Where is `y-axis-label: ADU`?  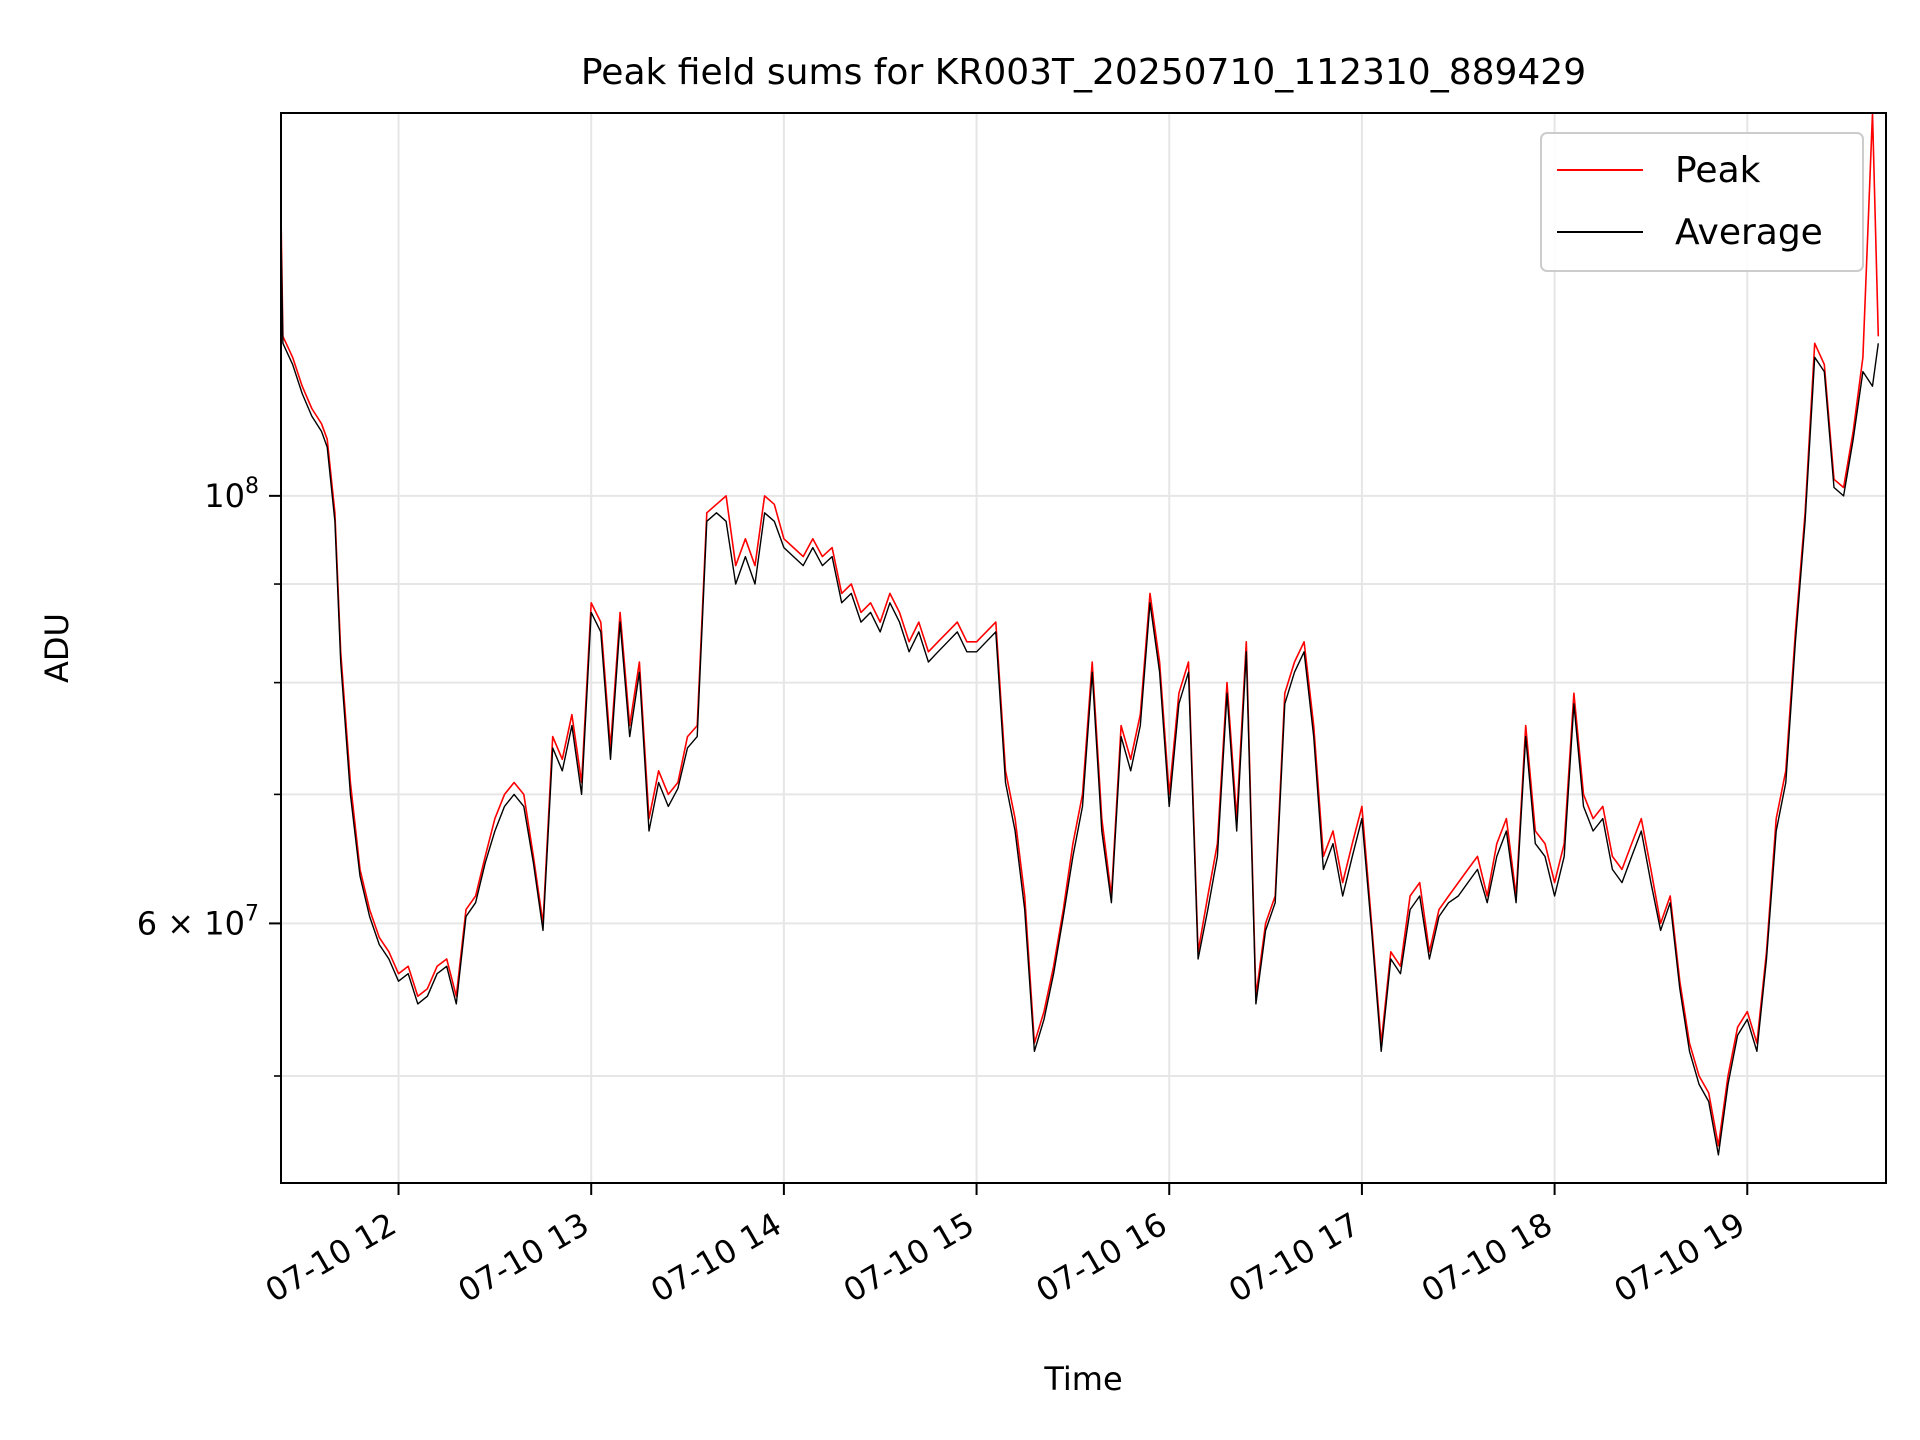 y-axis-label: ADU is located at coordinates (57, 648).